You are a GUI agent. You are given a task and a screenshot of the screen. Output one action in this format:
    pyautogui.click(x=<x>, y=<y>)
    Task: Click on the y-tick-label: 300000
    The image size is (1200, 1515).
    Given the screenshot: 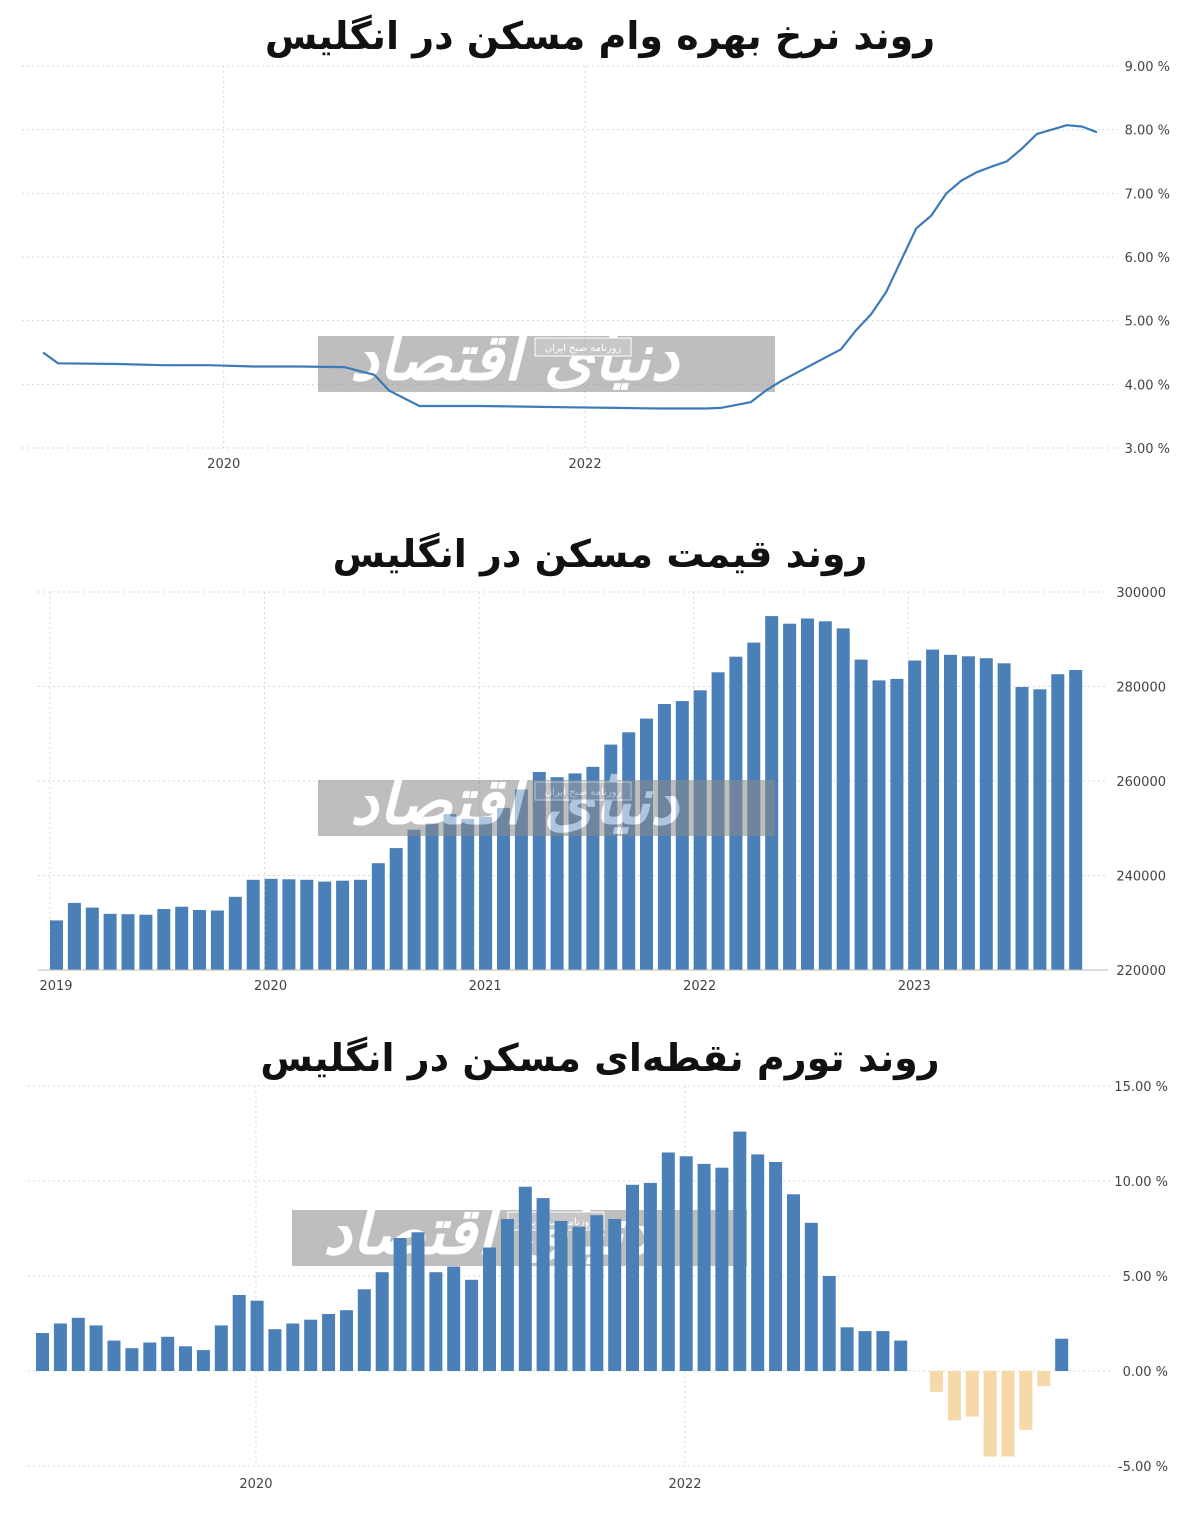 What is the action you would take?
    pyautogui.click(x=1141, y=593)
    